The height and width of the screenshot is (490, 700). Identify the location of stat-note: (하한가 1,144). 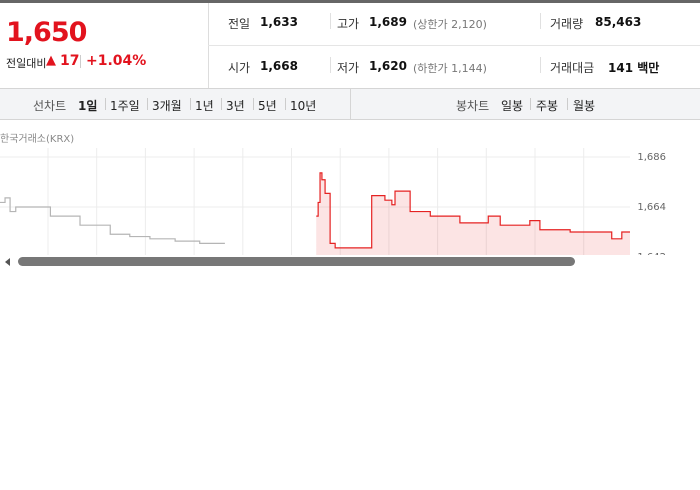
(450, 68).